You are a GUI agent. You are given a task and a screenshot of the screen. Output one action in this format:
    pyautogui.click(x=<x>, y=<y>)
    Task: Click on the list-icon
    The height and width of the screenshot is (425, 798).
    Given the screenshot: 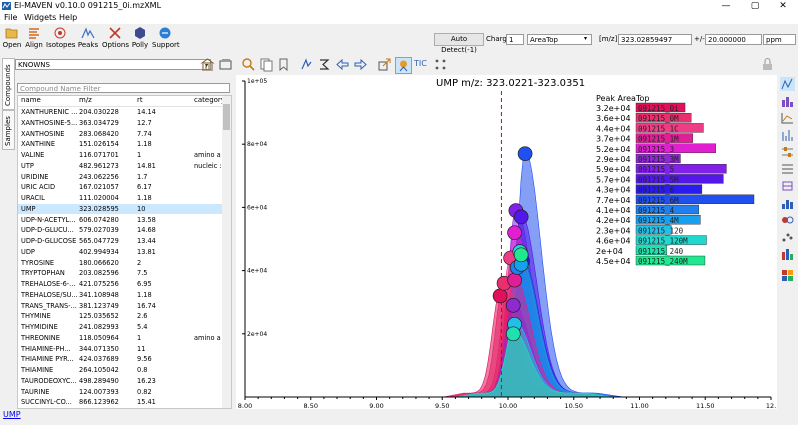 What is the action you would take?
    pyautogui.click(x=787, y=169)
    